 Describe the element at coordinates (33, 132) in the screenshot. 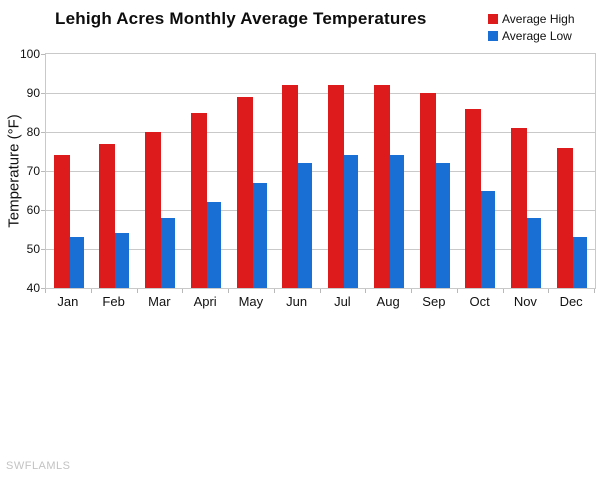

I see `y-tick-label: 80` at that location.